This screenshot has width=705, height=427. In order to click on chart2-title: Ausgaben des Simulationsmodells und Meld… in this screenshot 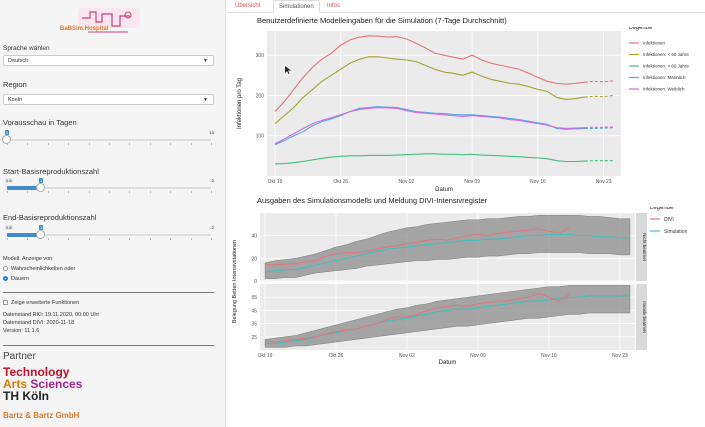, I will do `click(372, 200)`.